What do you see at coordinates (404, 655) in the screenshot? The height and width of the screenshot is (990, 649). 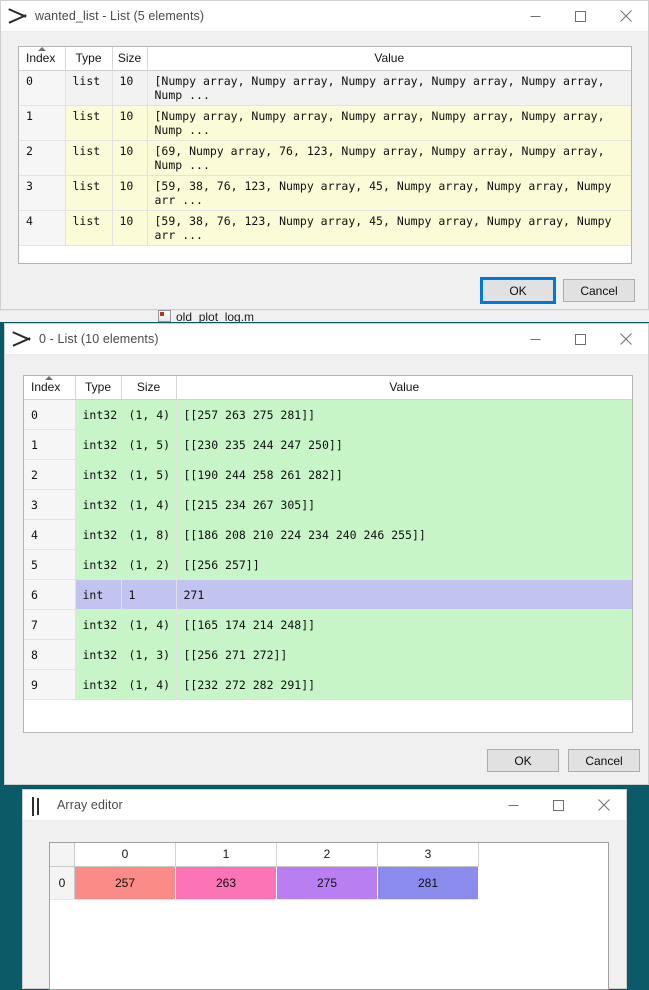 I see `cell-value: [[256 271 272]]` at bounding box center [404, 655].